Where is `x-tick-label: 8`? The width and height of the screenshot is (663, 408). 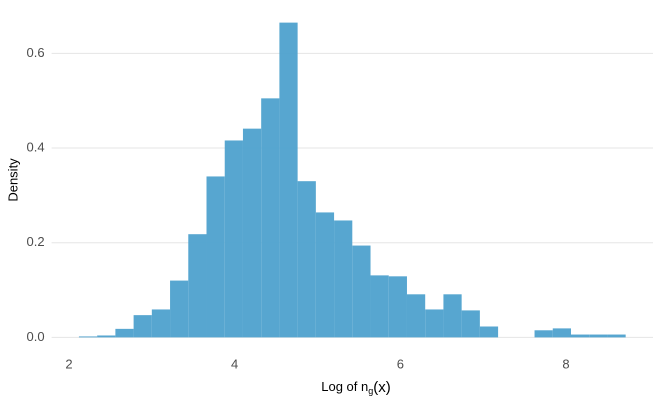 x-tick-label: 8 is located at coordinates (565, 363).